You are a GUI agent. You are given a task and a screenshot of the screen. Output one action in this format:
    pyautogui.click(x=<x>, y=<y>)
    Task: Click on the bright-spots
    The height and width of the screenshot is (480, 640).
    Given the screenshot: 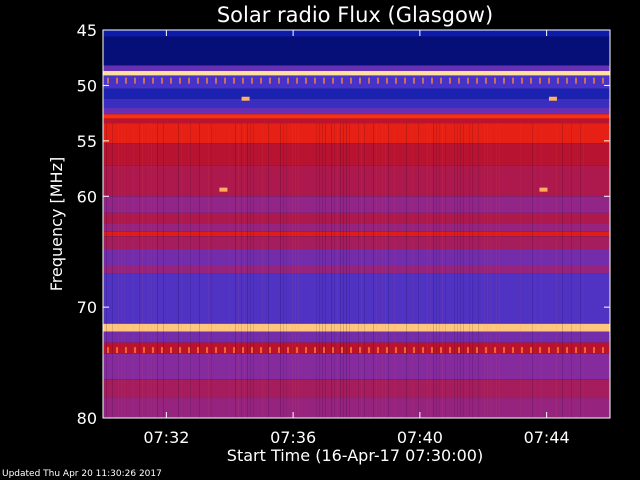 What is the action you would take?
    pyautogui.click(x=388, y=144)
    